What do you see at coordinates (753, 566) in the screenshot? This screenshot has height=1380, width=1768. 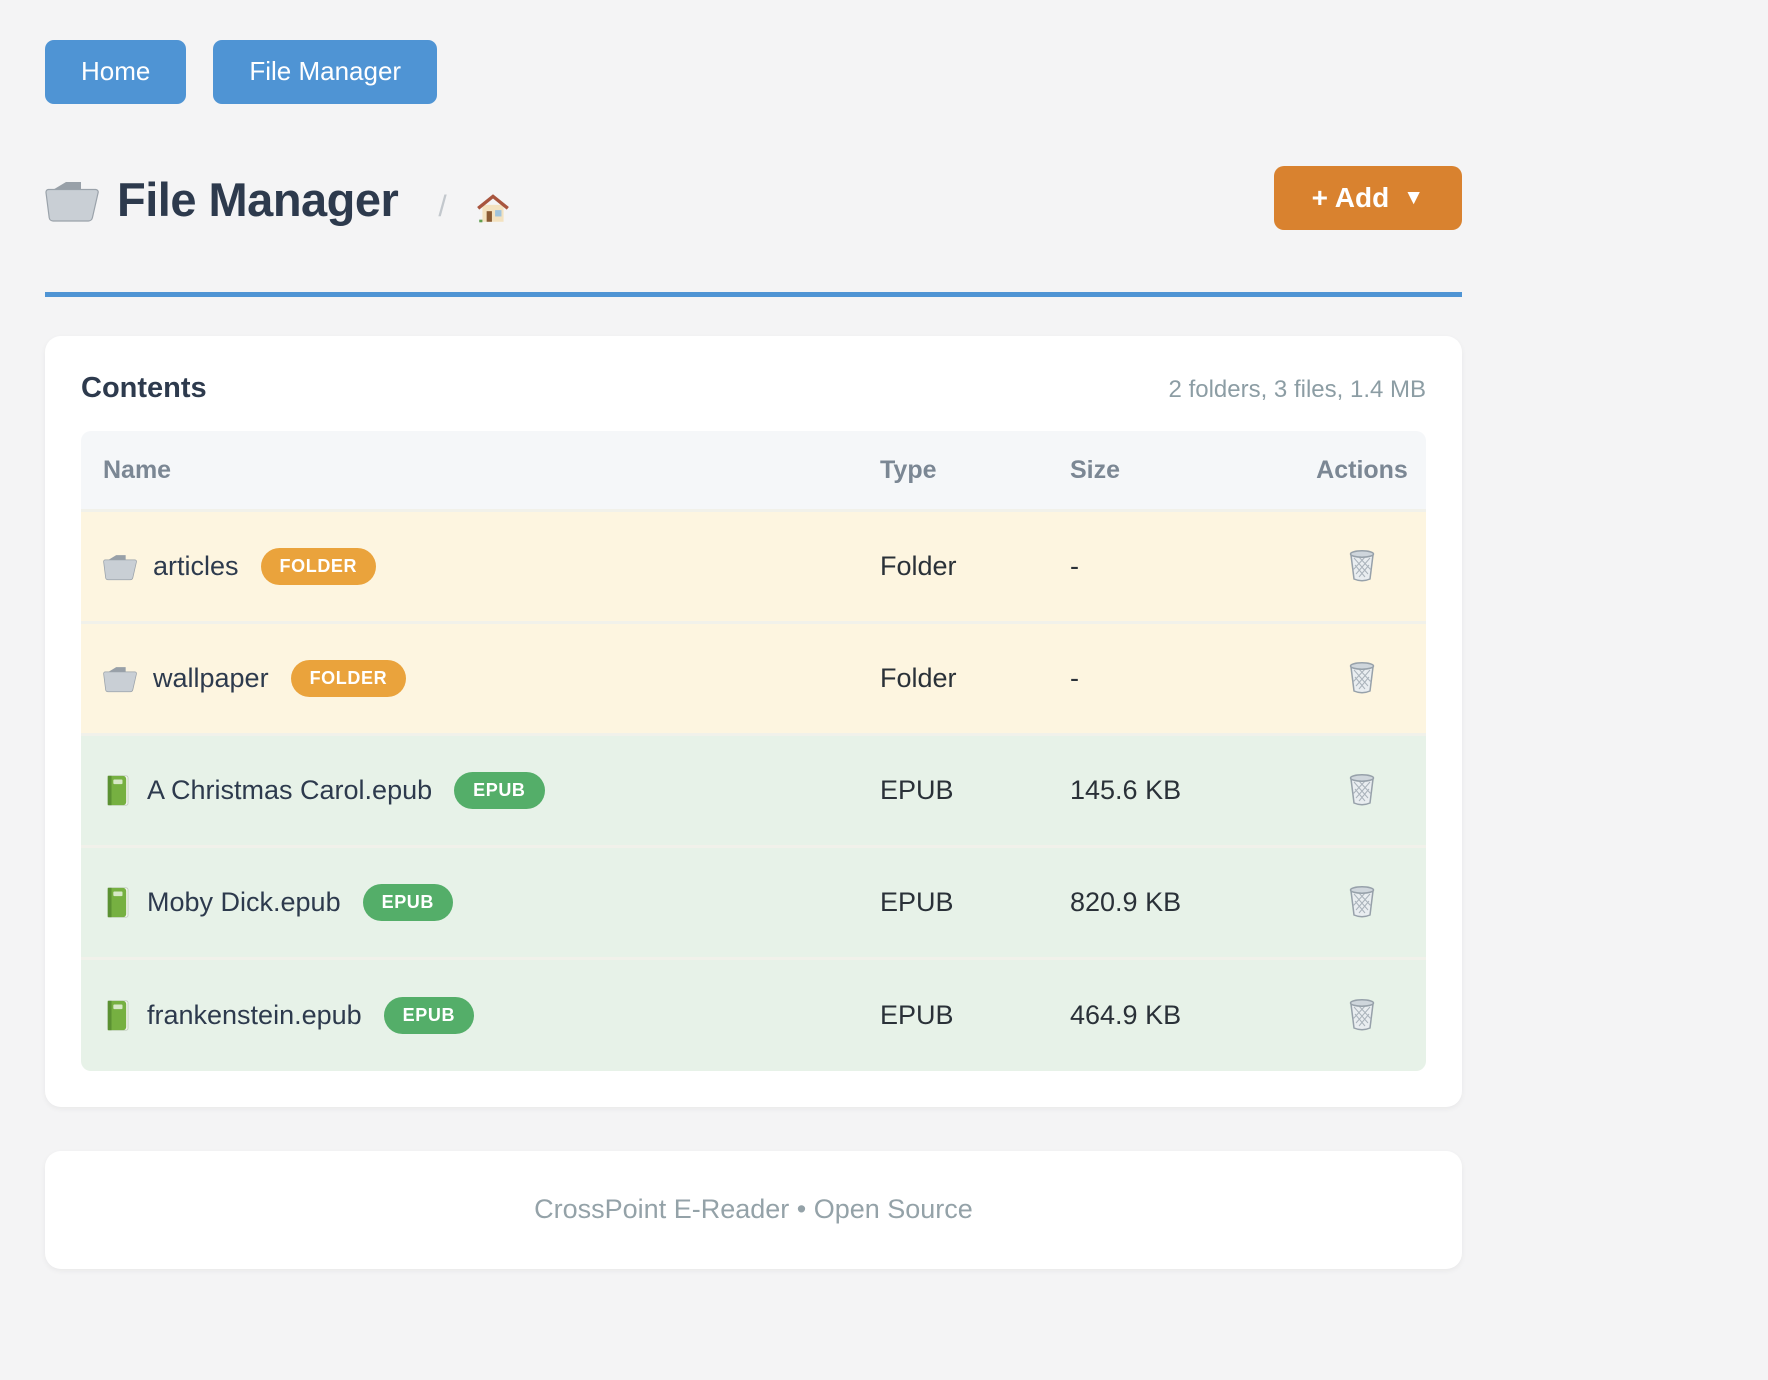 I see `table-row: articles FOLDER Folder -` at bounding box center [753, 566].